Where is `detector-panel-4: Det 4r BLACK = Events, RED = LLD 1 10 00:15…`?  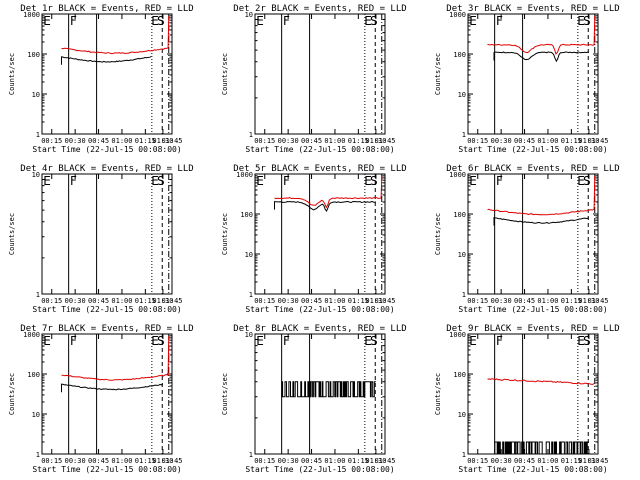
detector-panel-4: Det 4r BLACK = Events, RED = LLD 1 10 00:15… is located at coordinates (101, 239).